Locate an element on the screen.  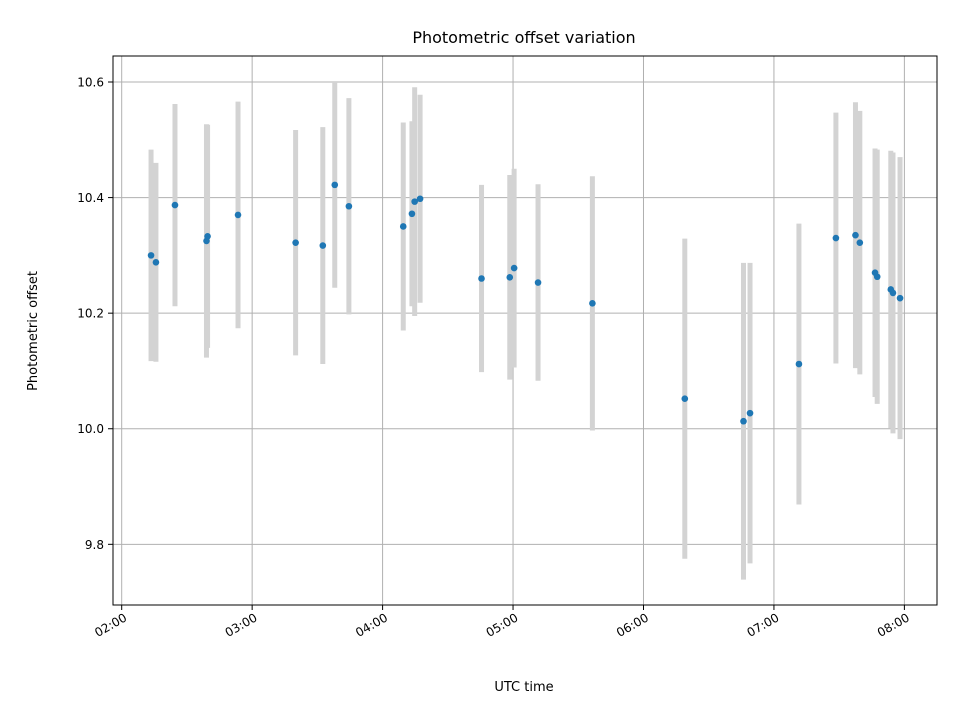
x-axis-label: UTC time is located at coordinates (523, 687).